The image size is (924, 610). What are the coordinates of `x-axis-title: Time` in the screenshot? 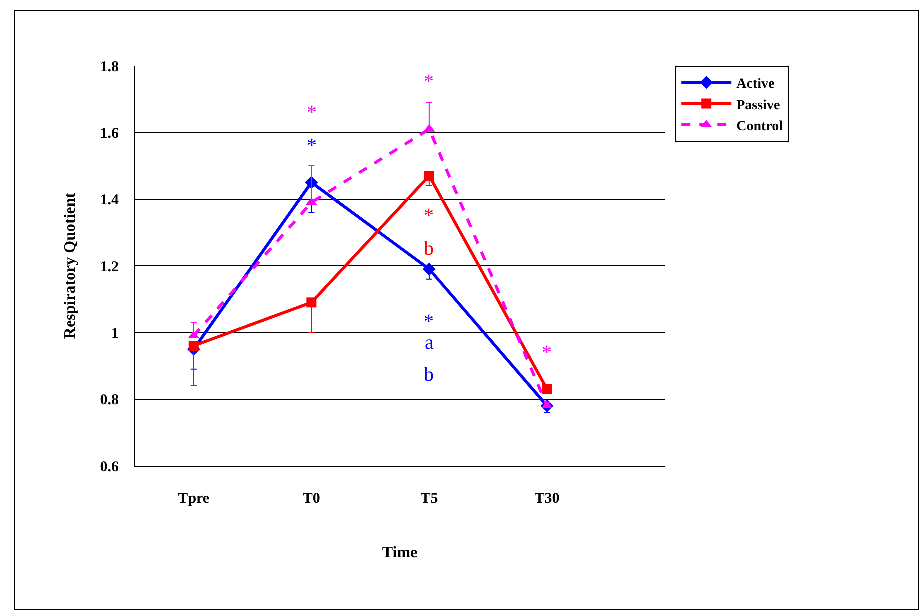 It's located at (400, 553).